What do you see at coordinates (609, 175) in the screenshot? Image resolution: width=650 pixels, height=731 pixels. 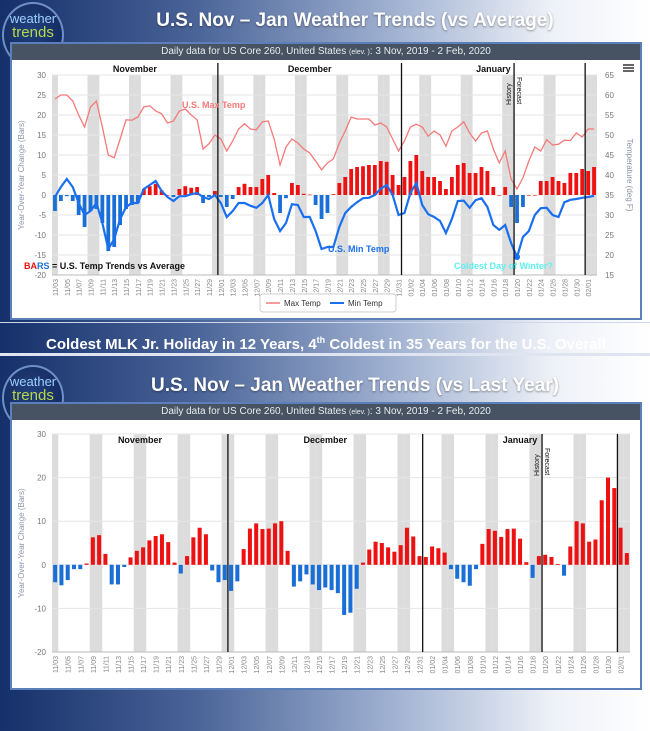 I see `y2-tick-label: 40` at bounding box center [609, 175].